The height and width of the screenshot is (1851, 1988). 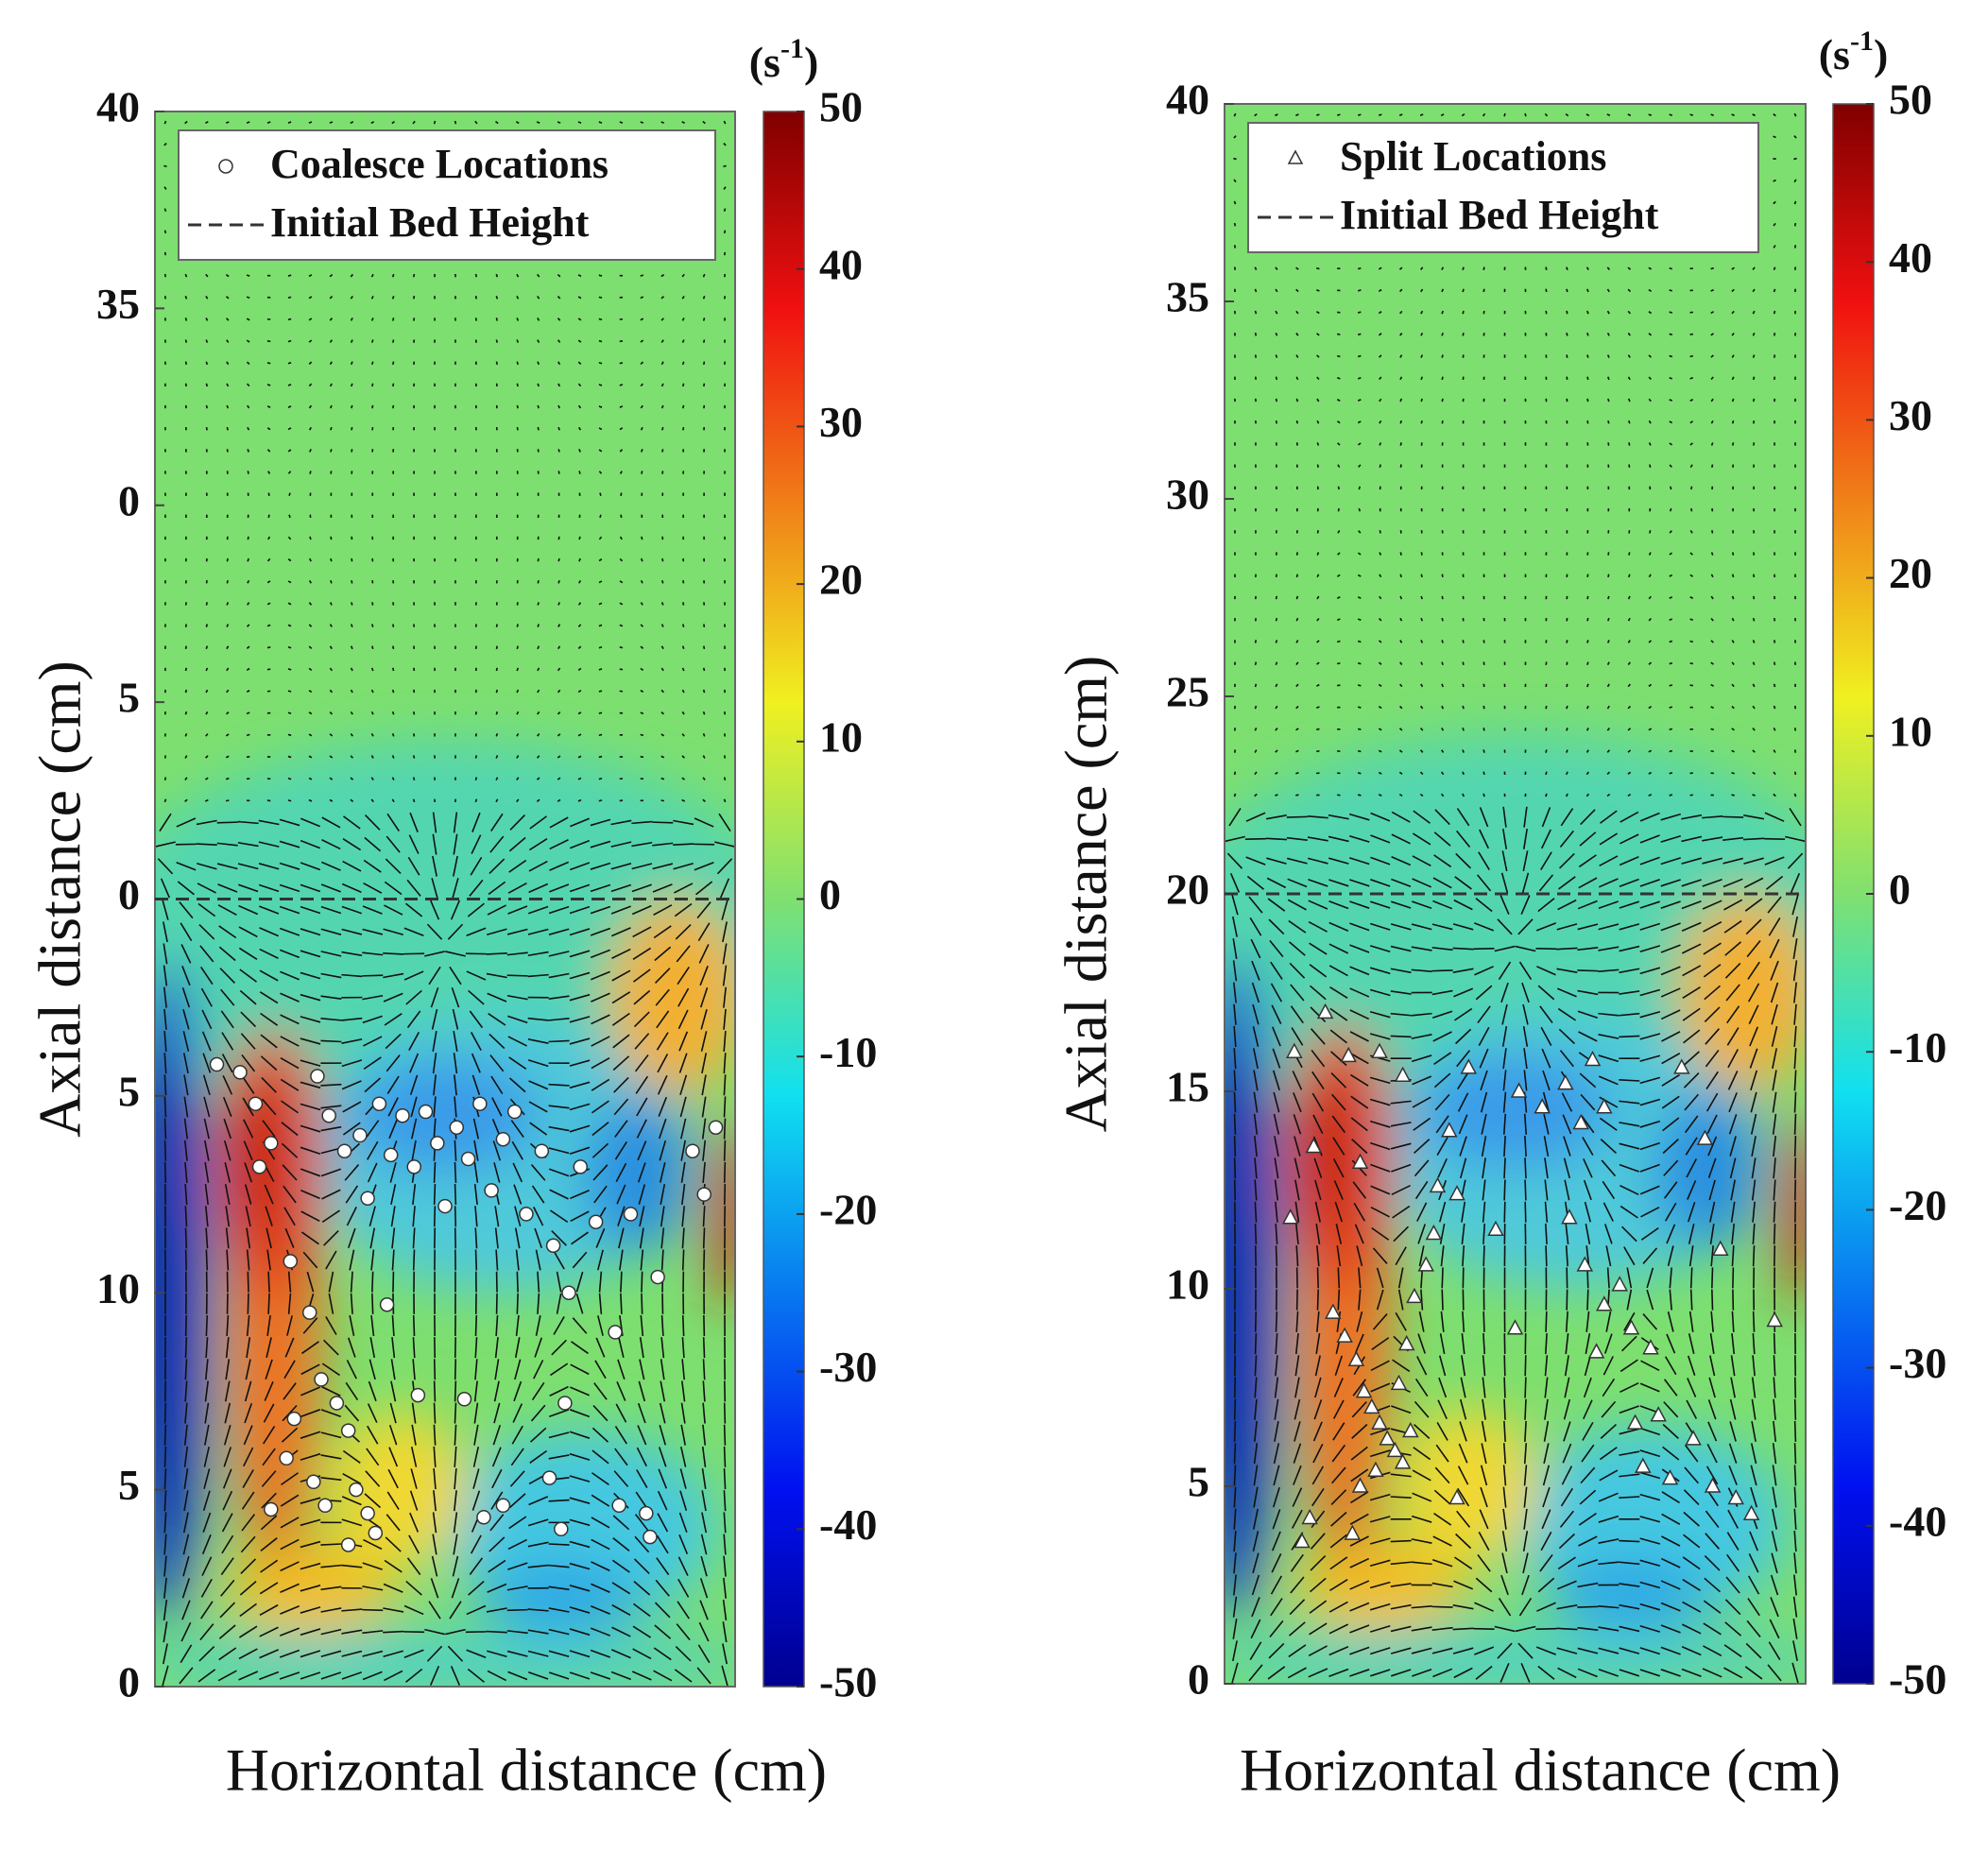 What do you see at coordinates (1187, 297) in the screenshot?
I see `y-tick-label: 35` at bounding box center [1187, 297].